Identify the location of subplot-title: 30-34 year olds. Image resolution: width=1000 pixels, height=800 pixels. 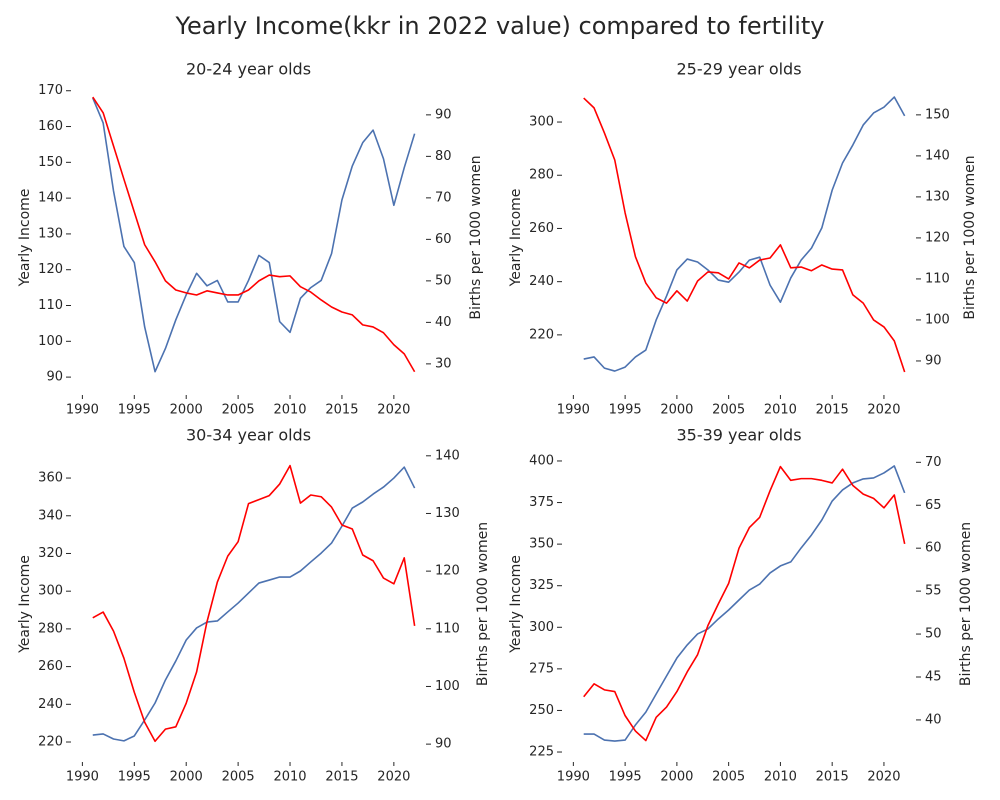
(248, 435).